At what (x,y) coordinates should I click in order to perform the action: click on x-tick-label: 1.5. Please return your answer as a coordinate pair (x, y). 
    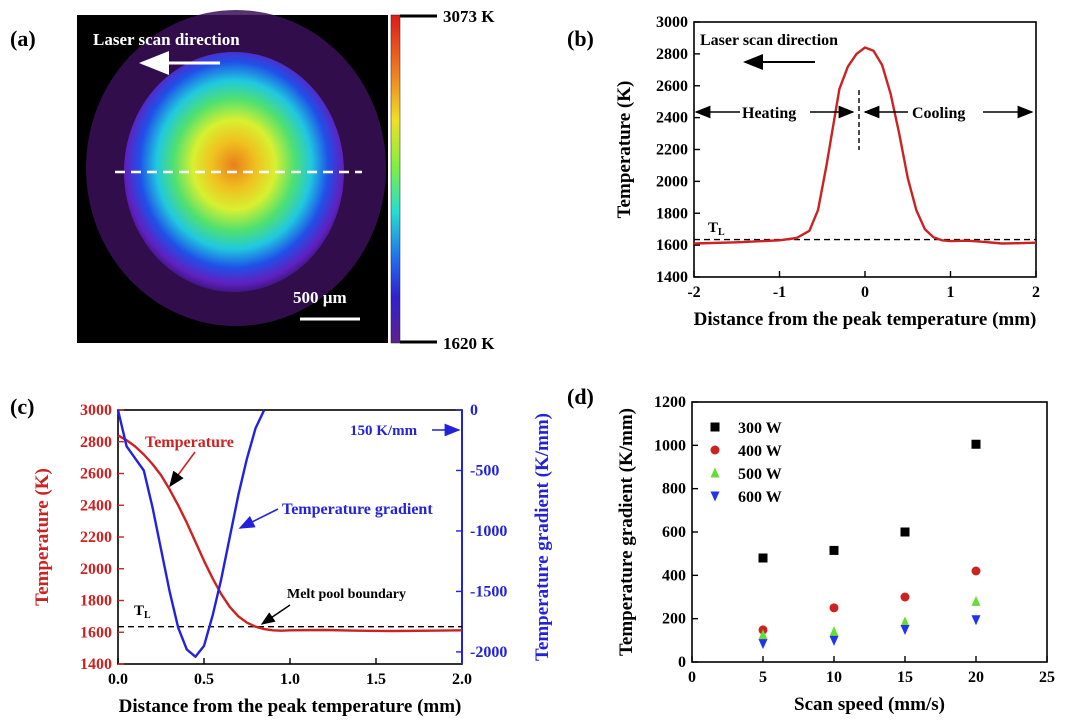
    Looking at the image, I should click on (376, 679).